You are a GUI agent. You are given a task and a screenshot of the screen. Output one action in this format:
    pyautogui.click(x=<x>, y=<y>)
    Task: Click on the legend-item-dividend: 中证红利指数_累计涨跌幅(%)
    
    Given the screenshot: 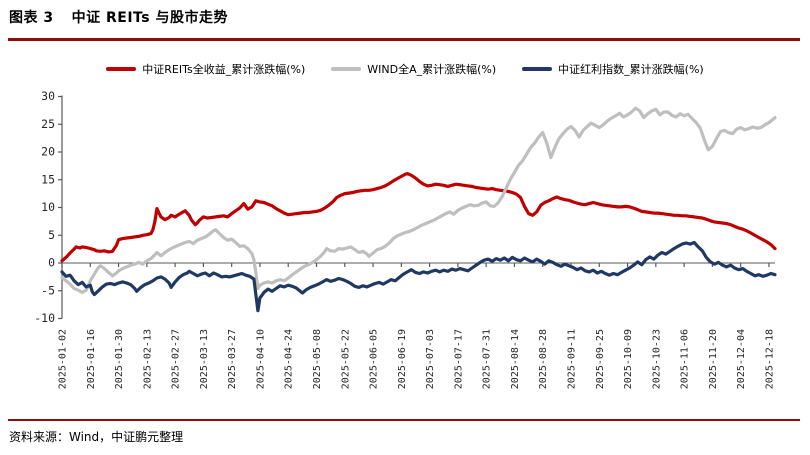 What is the action you would take?
    pyautogui.click(x=613, y=69)
    